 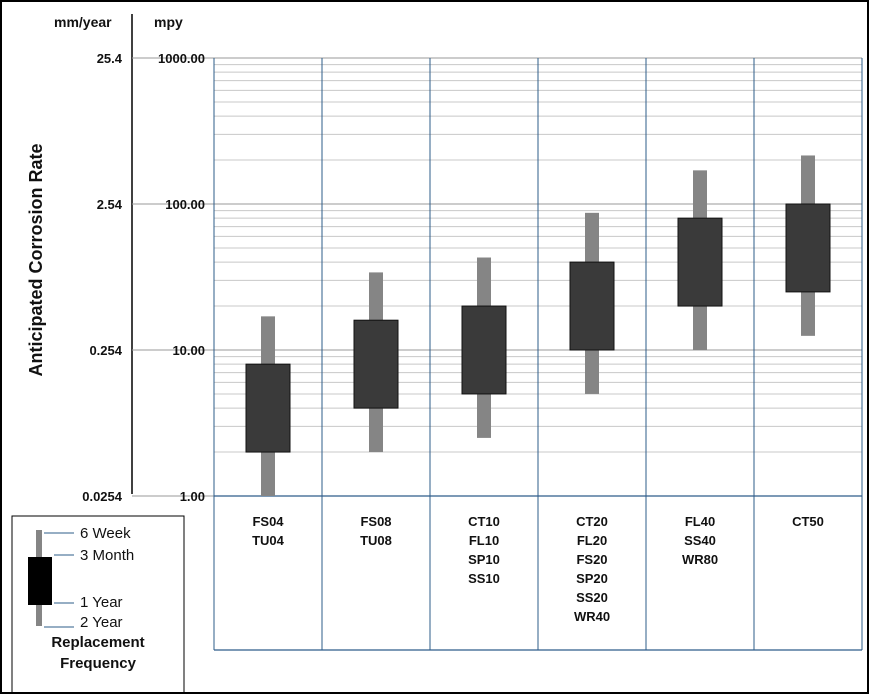 I want to click on legend-title-line2: Frequency, so click(x=98, y=663).